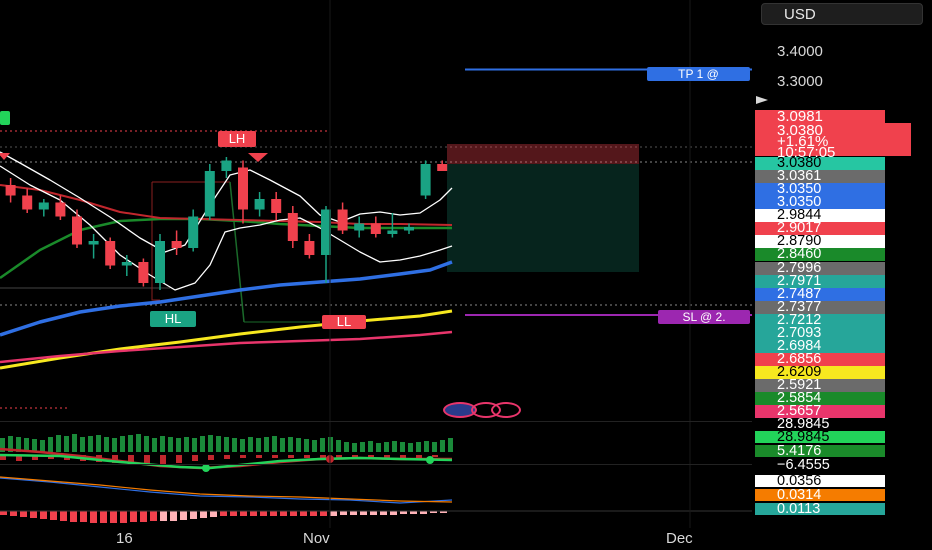 This screenshot has height=550, width=932. Describe the element at coordinates (226, 489) in the screenshot. I see `signal-line` at that location.